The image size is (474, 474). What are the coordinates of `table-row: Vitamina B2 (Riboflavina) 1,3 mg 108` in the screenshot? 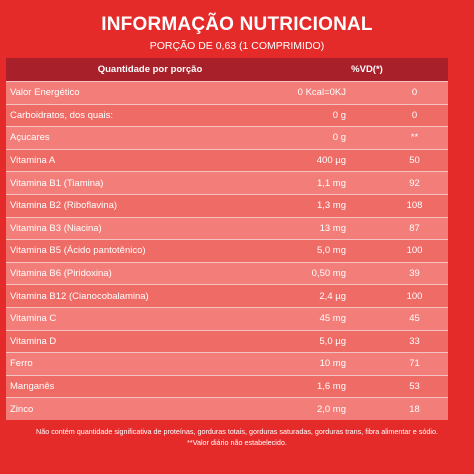 It's located at (227, 205).